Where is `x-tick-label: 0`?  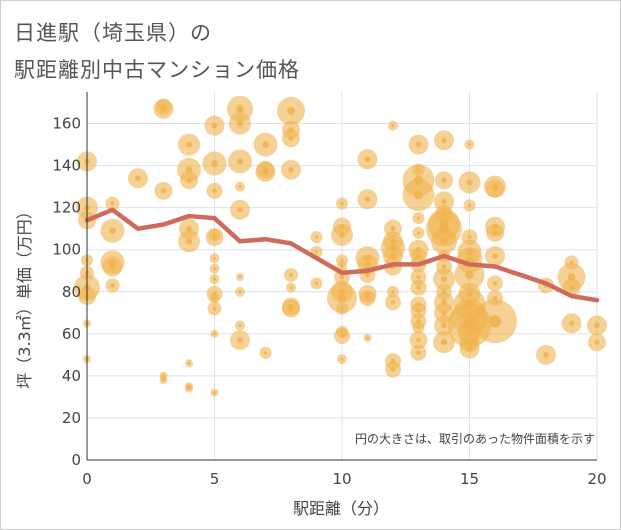 x-tick-label: 0 is located at coordinates (87, 479).